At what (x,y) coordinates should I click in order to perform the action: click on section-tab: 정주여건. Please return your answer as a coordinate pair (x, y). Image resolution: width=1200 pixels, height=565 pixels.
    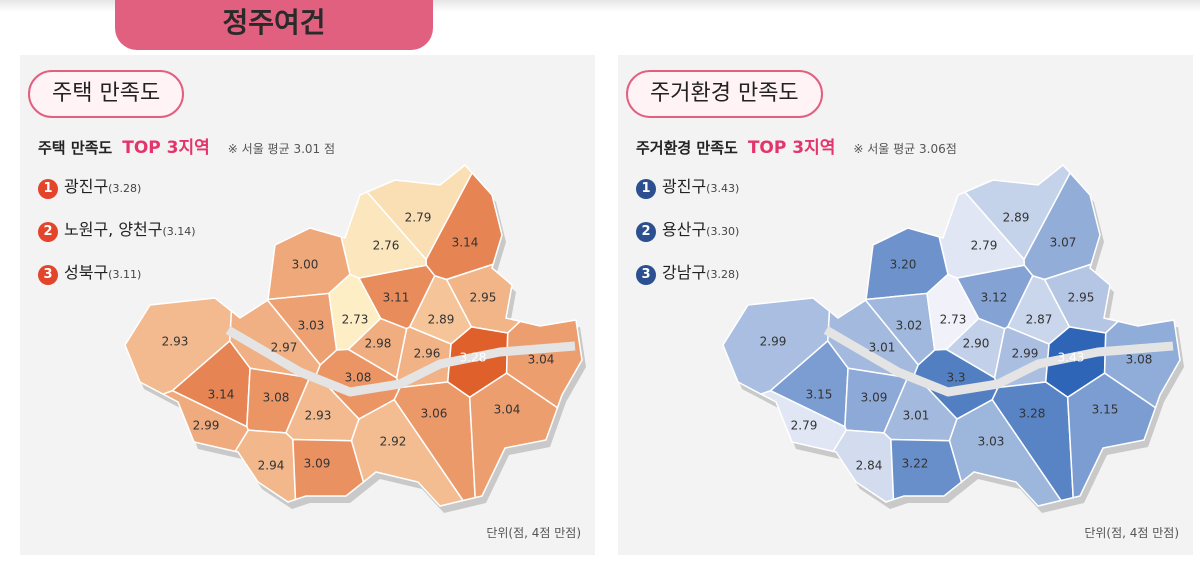
    Looking at the image, I should click on (274, 25).